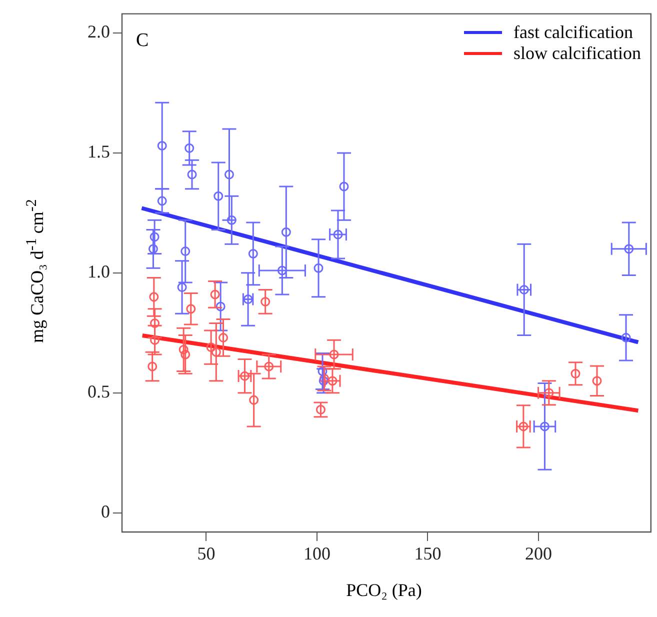 The image size is (657, 617). I want to click on y-tick-label: 2.0, so click(99, 32).